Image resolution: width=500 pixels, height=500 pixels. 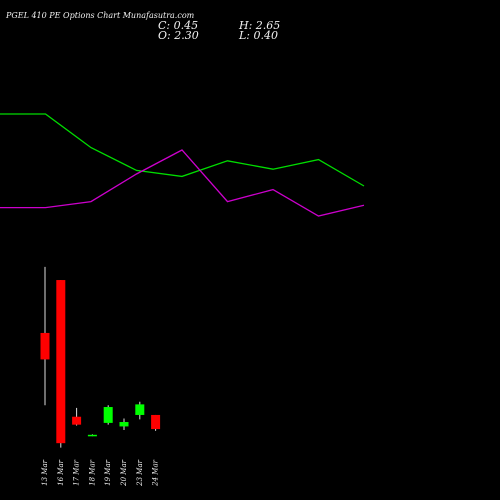 What do you see at coordinates (140, 472) in the screenshot?
I see `x-tick-label: 23 Mar` at bounding box center [140, 472].